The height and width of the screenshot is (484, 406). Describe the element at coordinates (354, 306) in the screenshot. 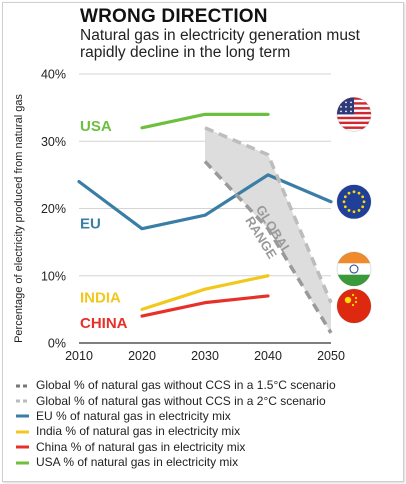

I see `china-flag-icon` at that location.